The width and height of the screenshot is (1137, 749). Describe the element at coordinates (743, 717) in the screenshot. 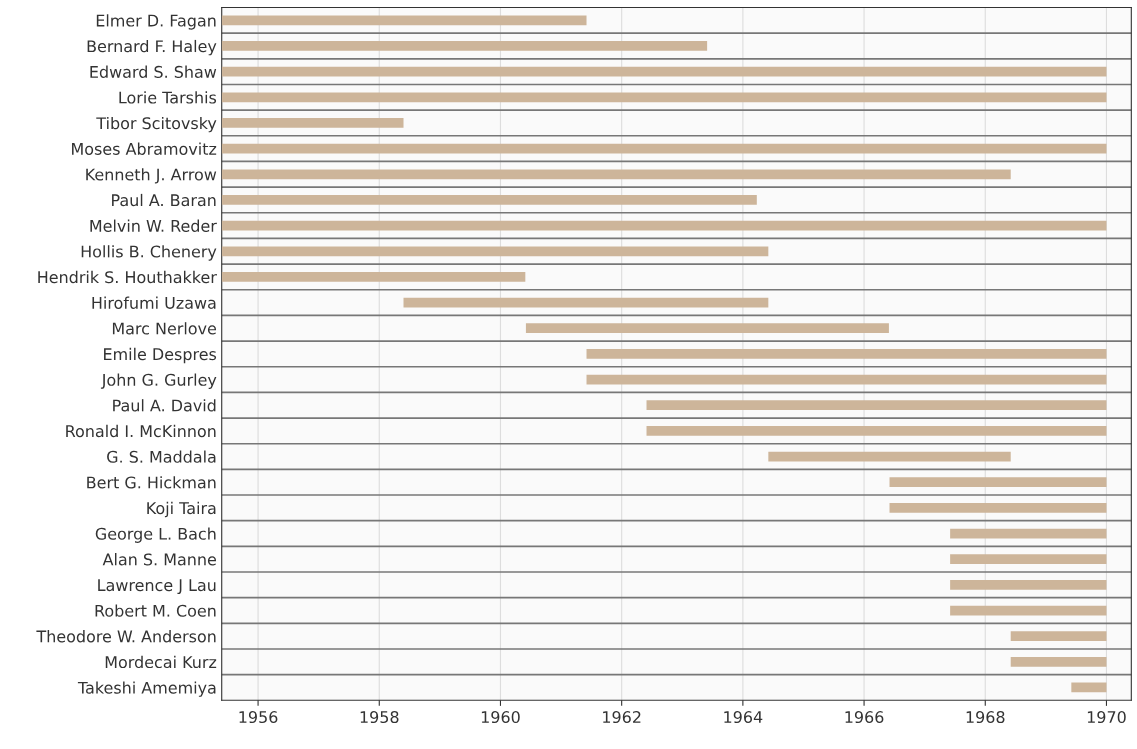

I see `x-tick-label: 1964` at that location.